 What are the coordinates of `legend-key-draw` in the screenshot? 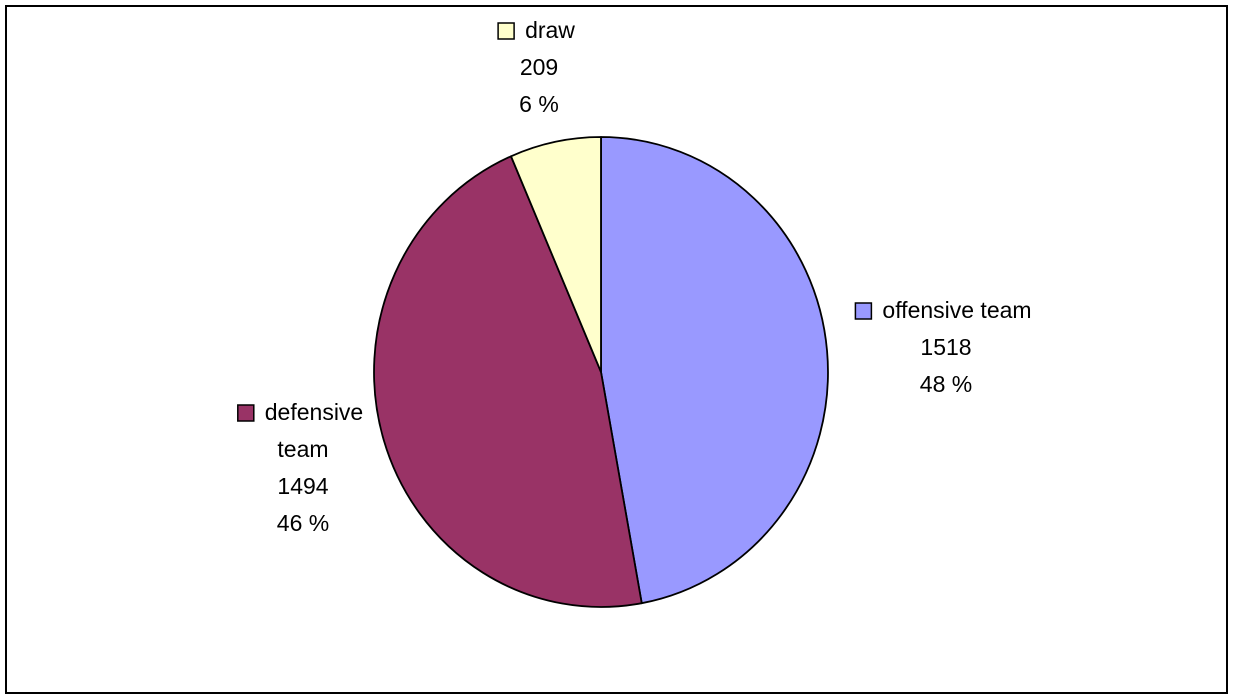 It's located at (506, 31).